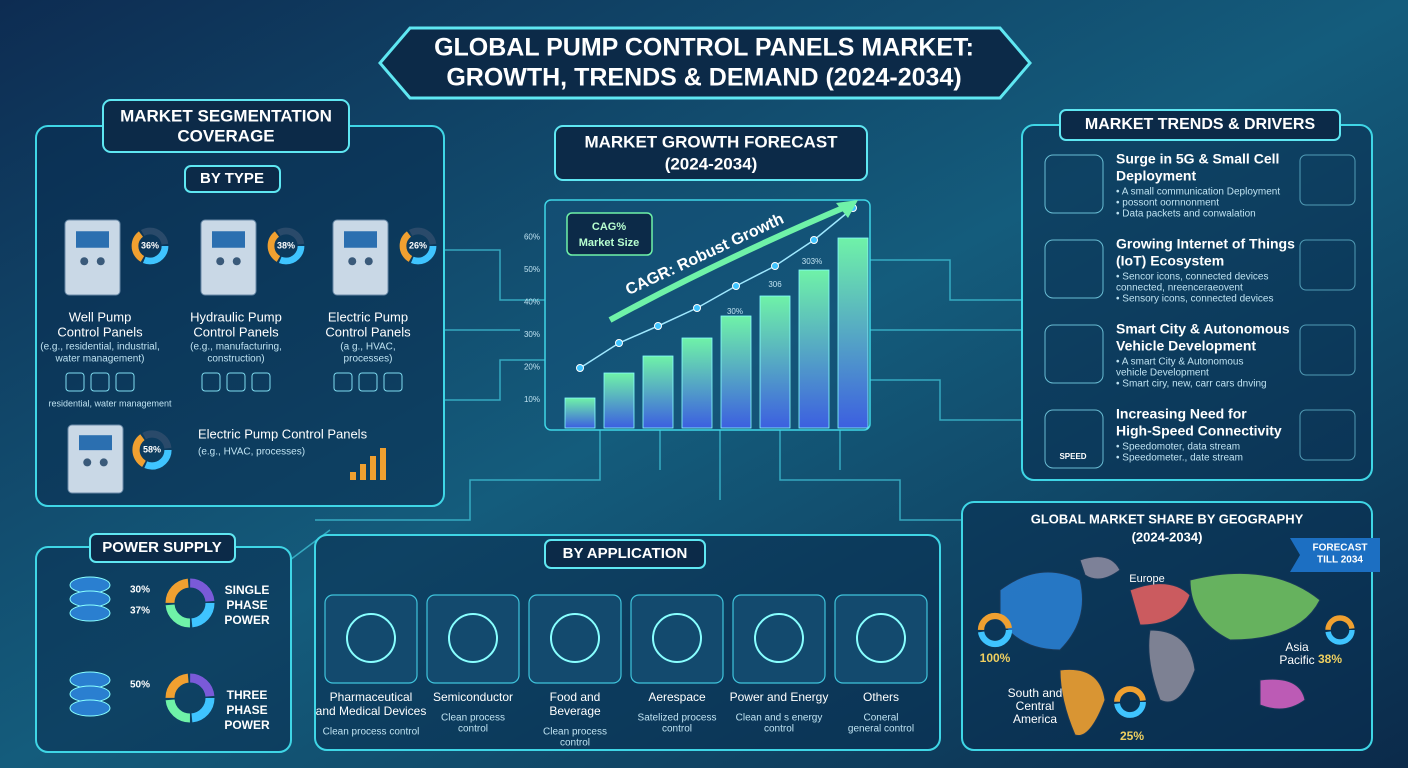 The height and width of the screenshot is (768, 1408). Describe the element at coordinates (236, 331) in the screenshot. I see `item-name: Control Panels` at that location.